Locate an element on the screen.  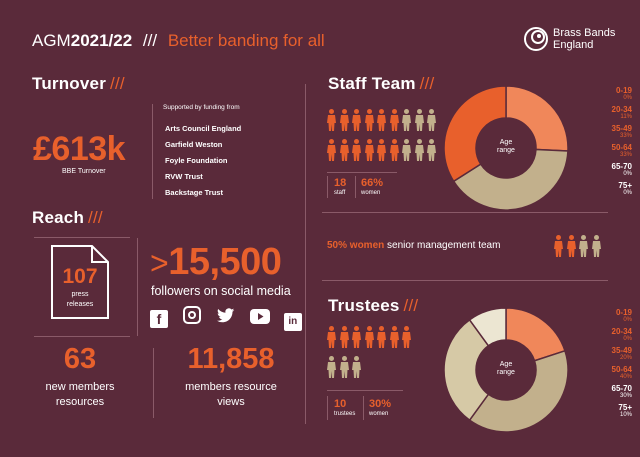
age-pct: 10% is located at coordinates (625, 415).